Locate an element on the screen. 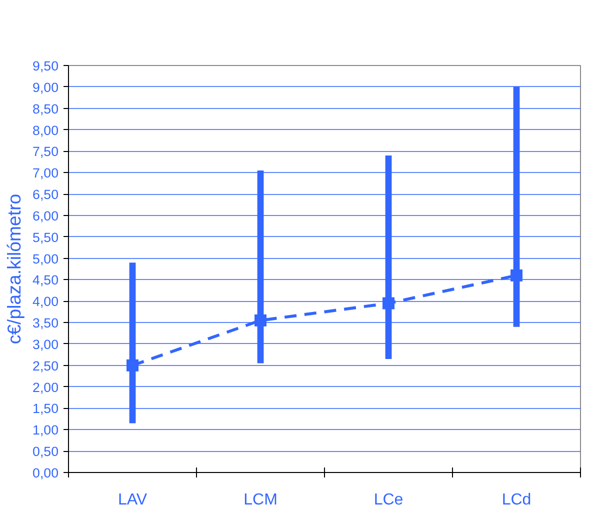 The image size is (595, 512). y-tick-label: 8,00 is located at coordinates (45, 130).